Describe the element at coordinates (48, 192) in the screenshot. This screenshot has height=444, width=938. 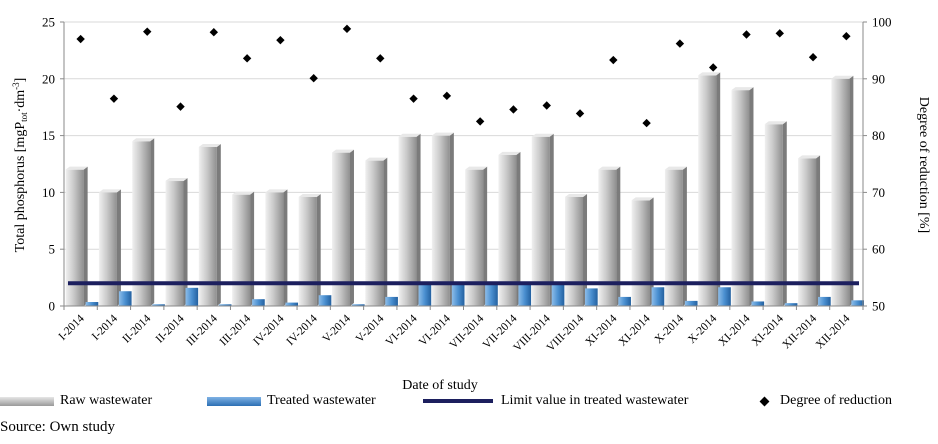
I see `y-left-tick-label: 10` at that location.